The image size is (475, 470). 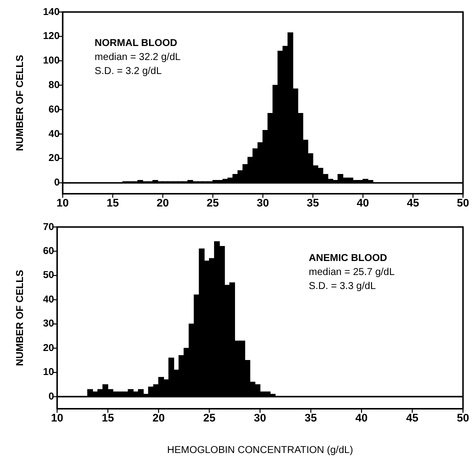 I want to click on y-tick-label: 10, so click(x=49, y=372).